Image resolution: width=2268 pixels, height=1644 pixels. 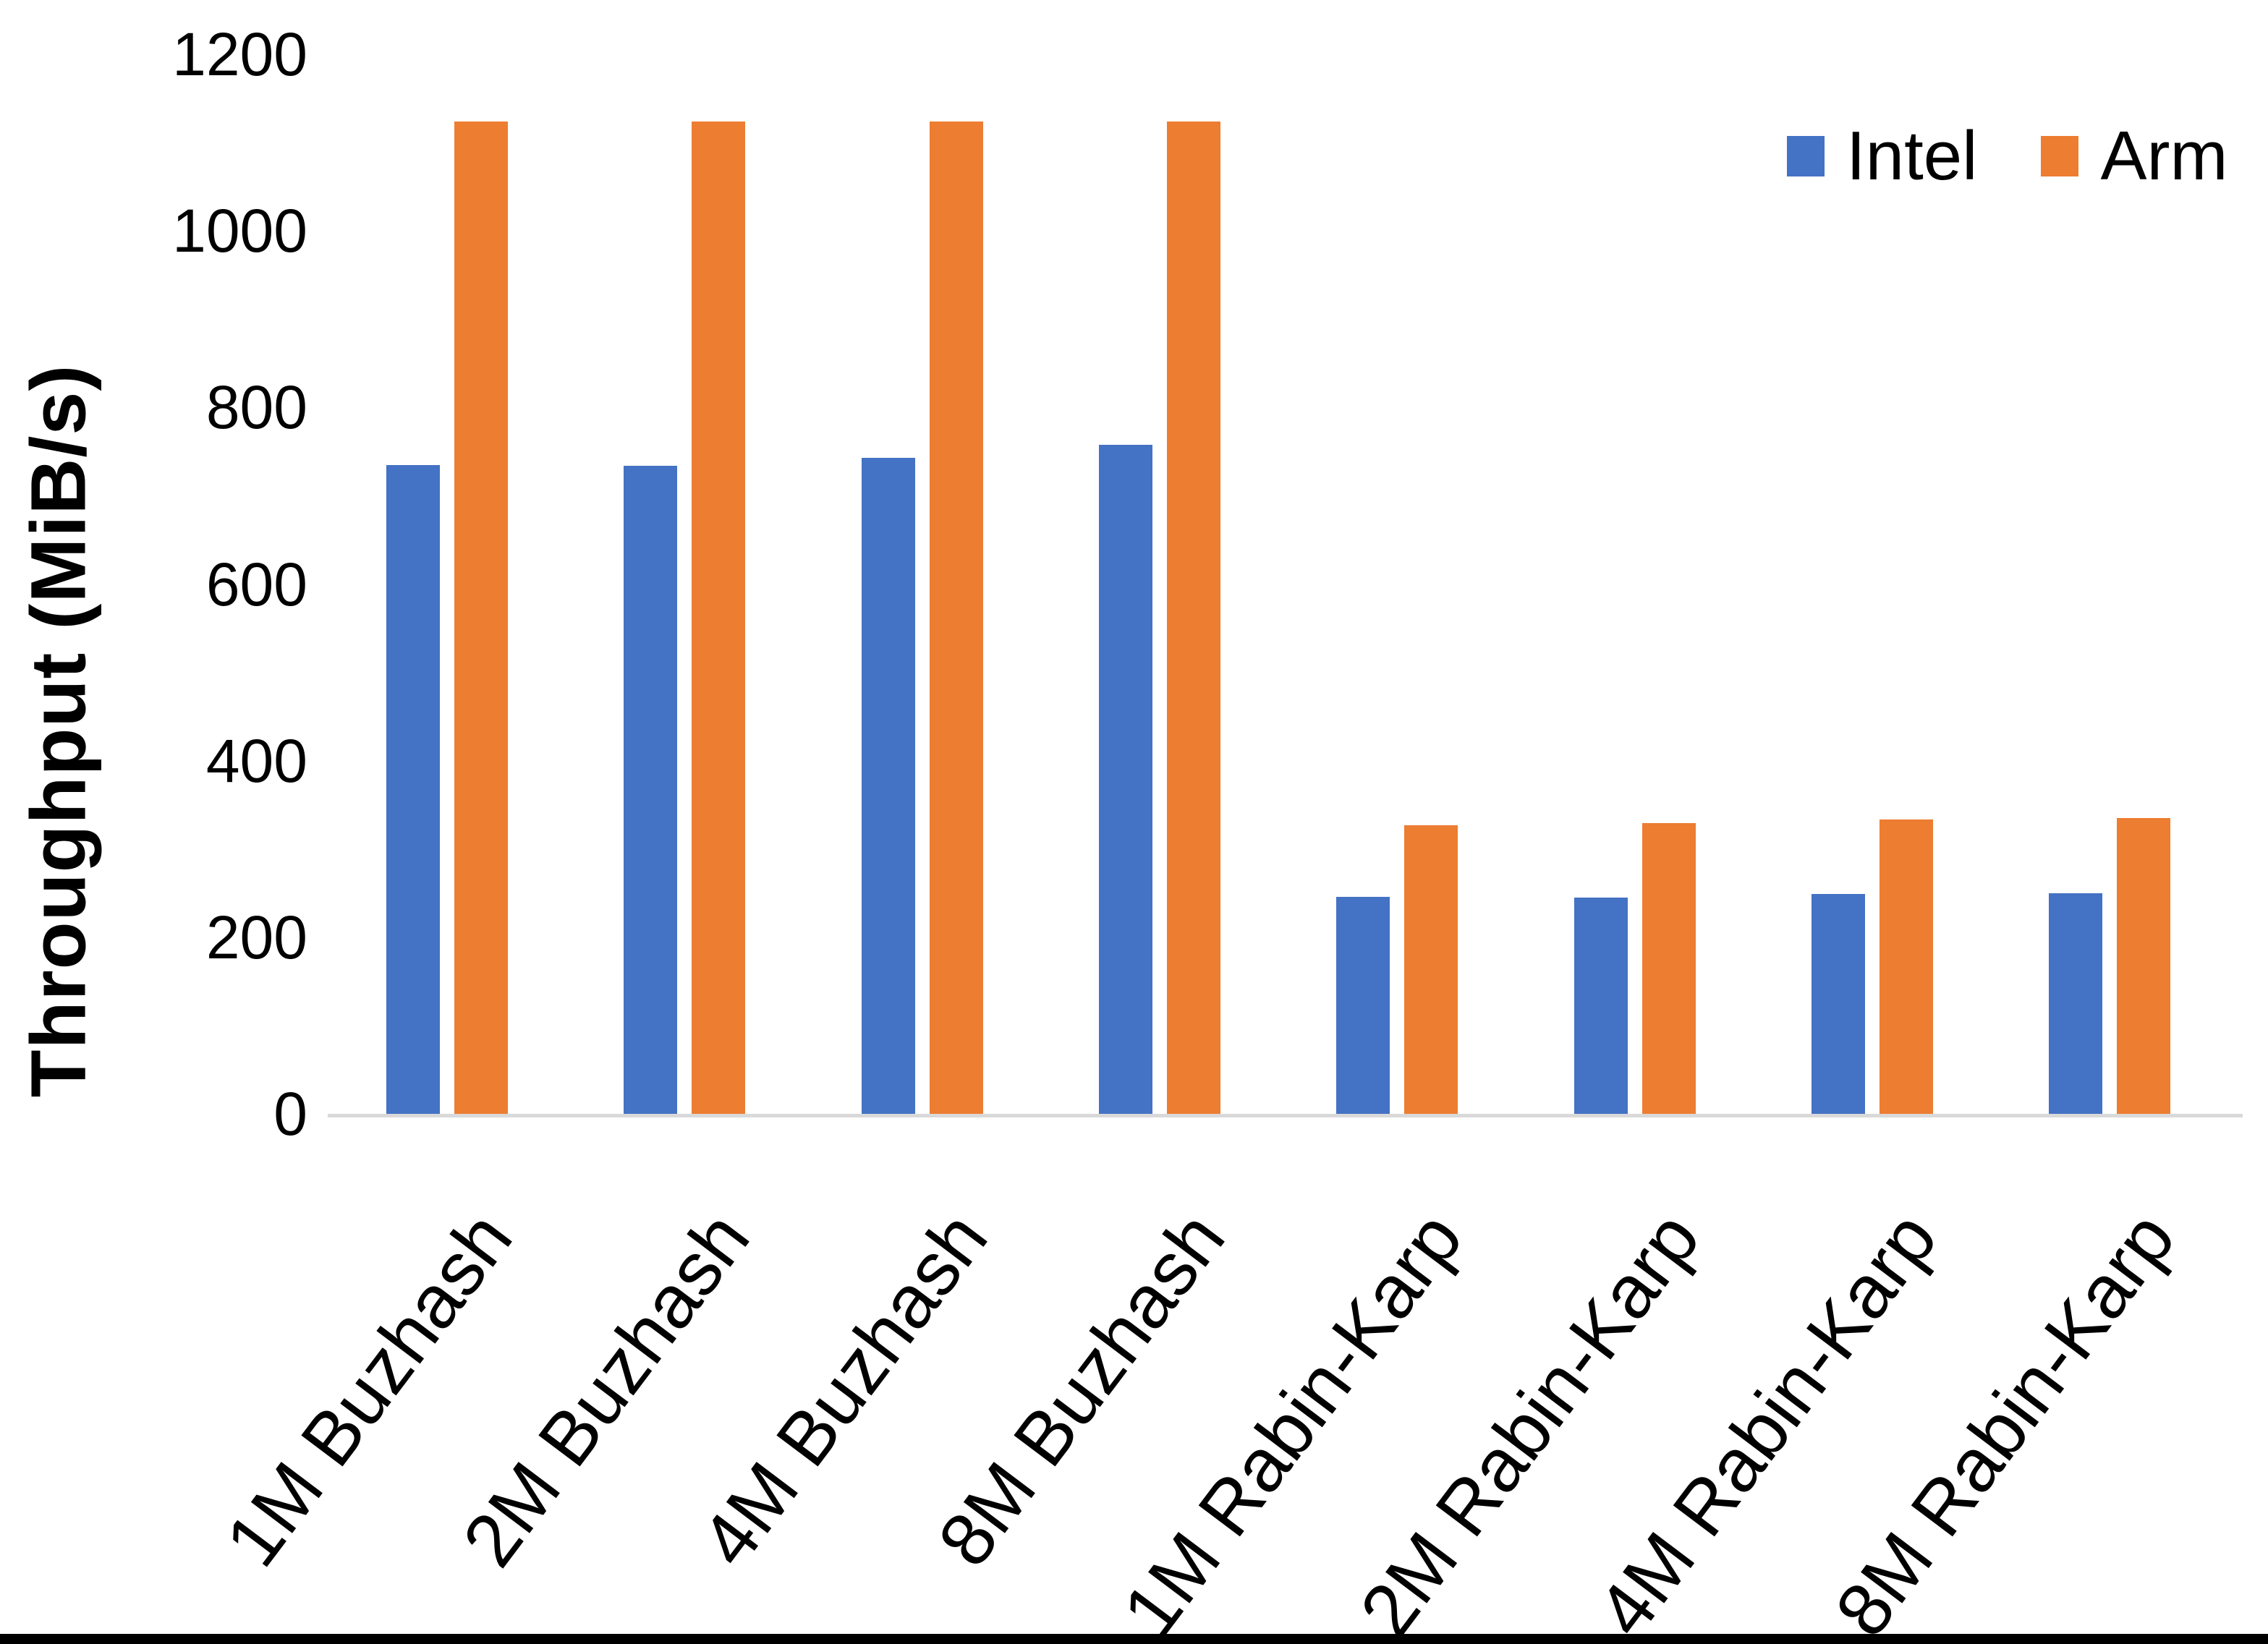 What do you see at coordinates (651, 789) in the screenshot?
I see `bar-intel-2m-buzhash` at bounding box center [651, 789].